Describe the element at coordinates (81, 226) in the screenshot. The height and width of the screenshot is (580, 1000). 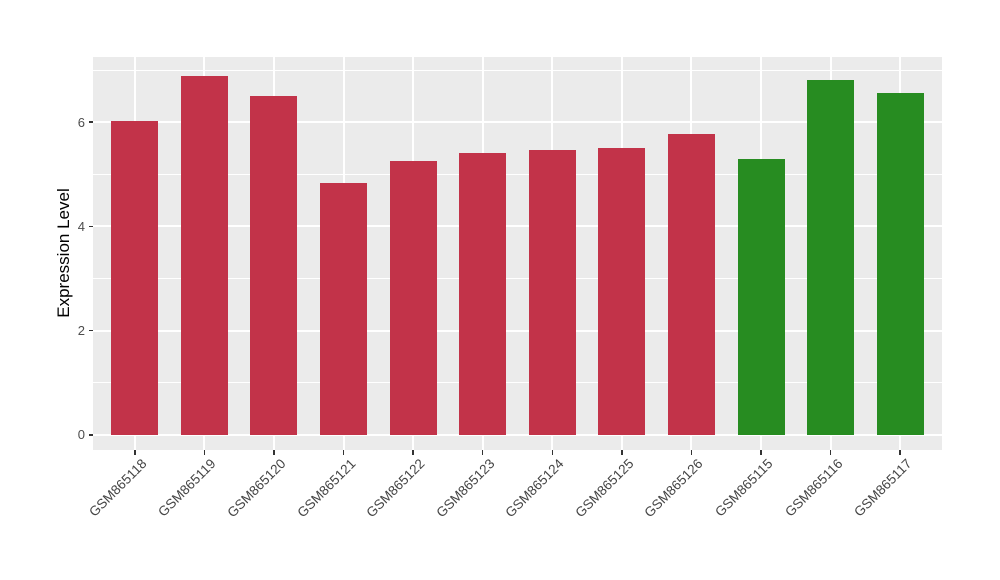
I see `y-tick-label-4: 4` at that location.